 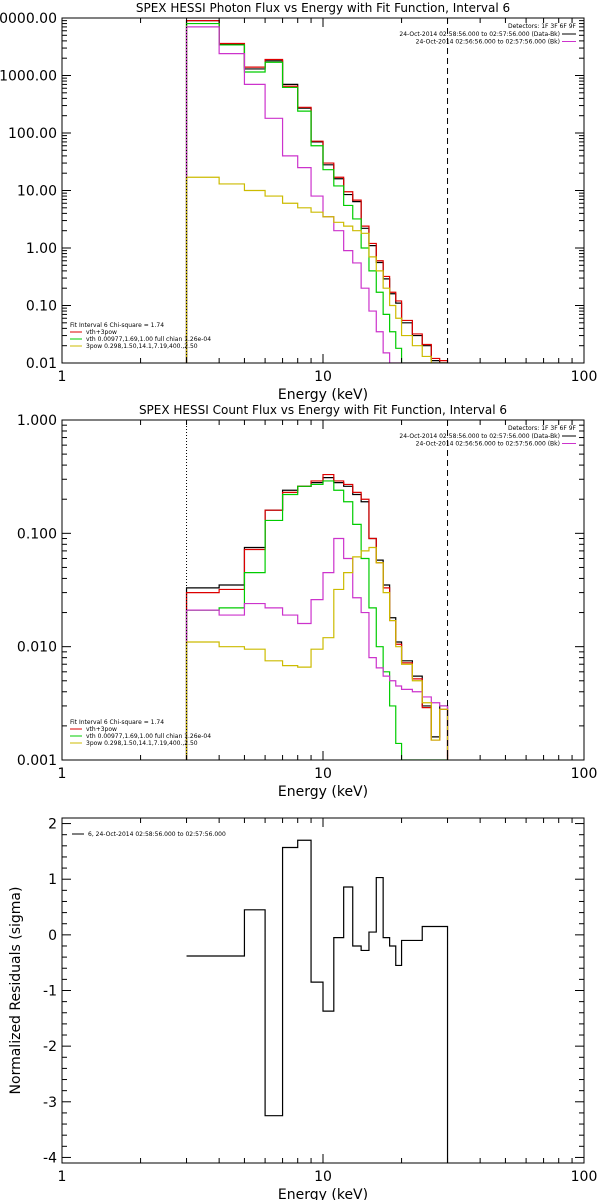 I want to click on y-tick-label: 2, so click(x=52, y=825).